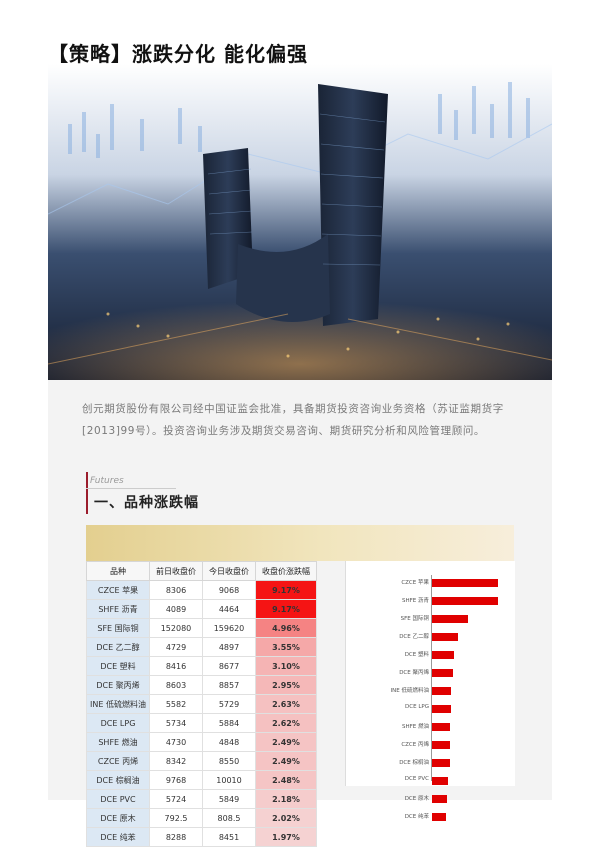  Describe the element at coordinates (229, 609) in the screenshot. I see `cell-today: 4464` at that location.